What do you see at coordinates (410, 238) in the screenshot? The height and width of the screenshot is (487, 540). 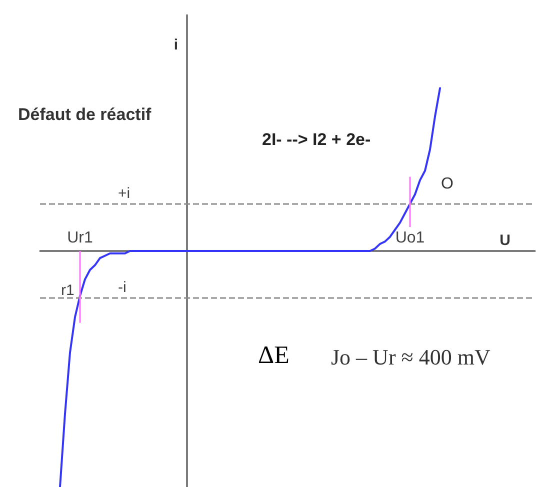 I see `x-tick-label: Uo1` at bounding box center [410, 238].